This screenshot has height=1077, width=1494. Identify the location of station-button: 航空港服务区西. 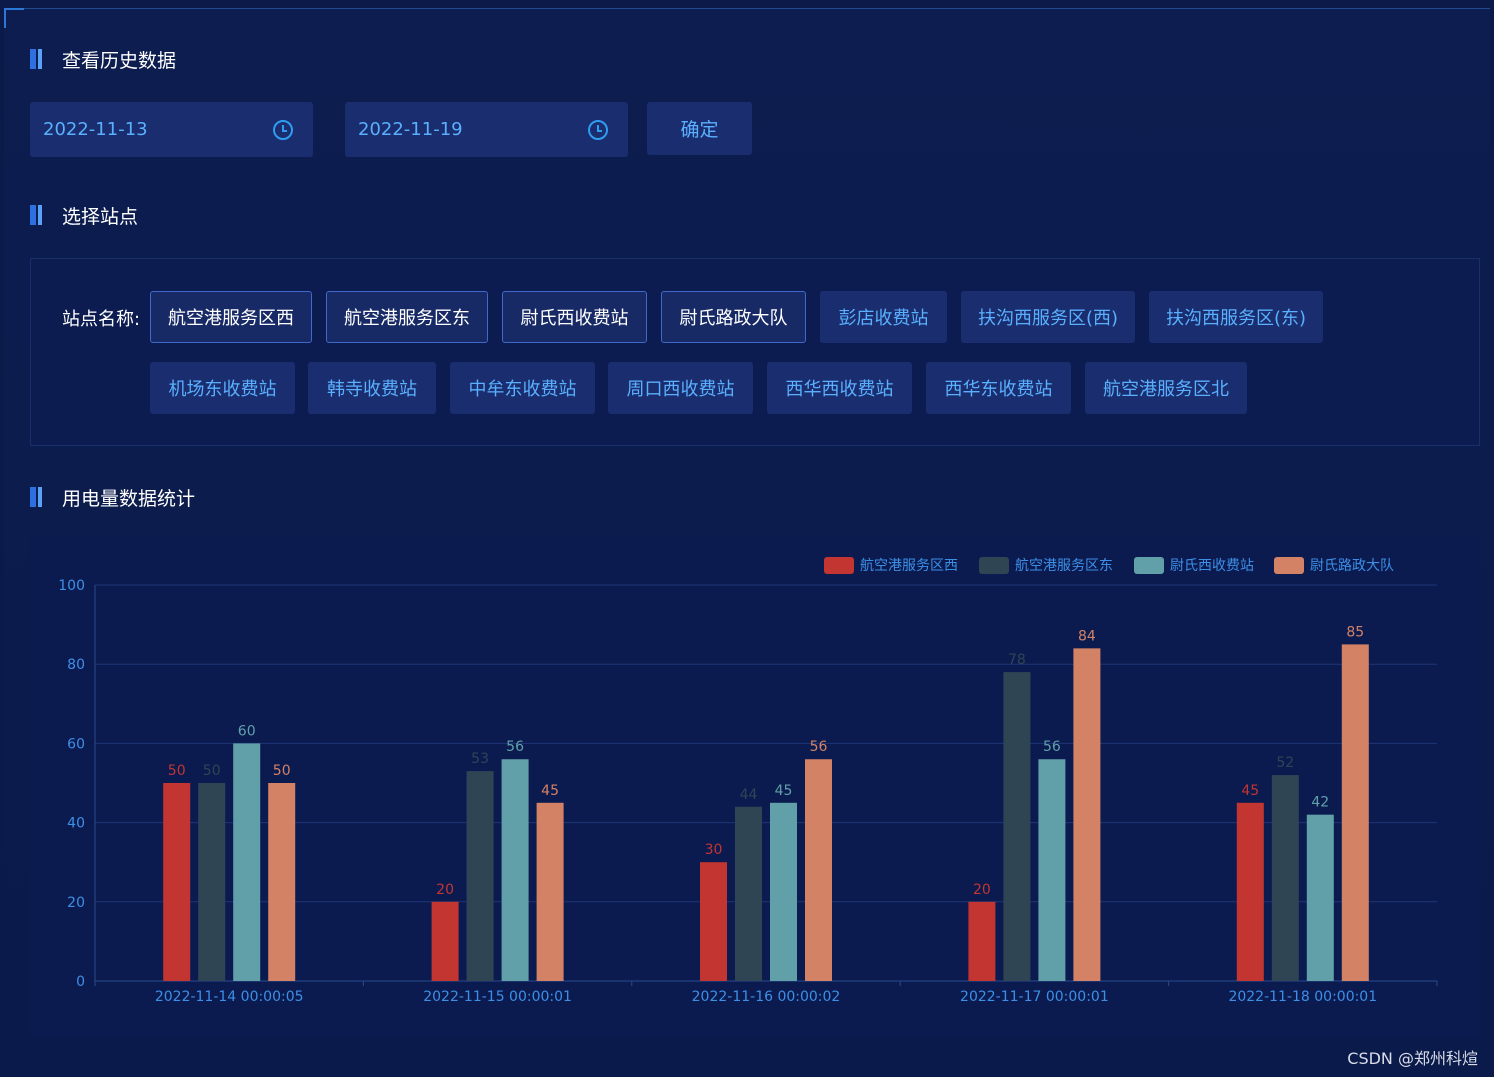
(231, 317).